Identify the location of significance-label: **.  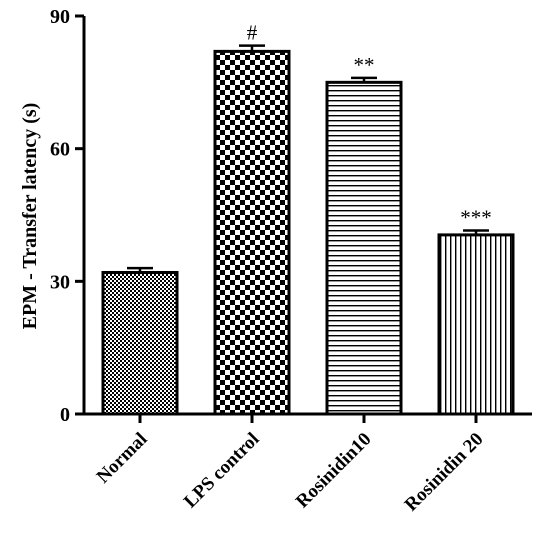
(364, 65).